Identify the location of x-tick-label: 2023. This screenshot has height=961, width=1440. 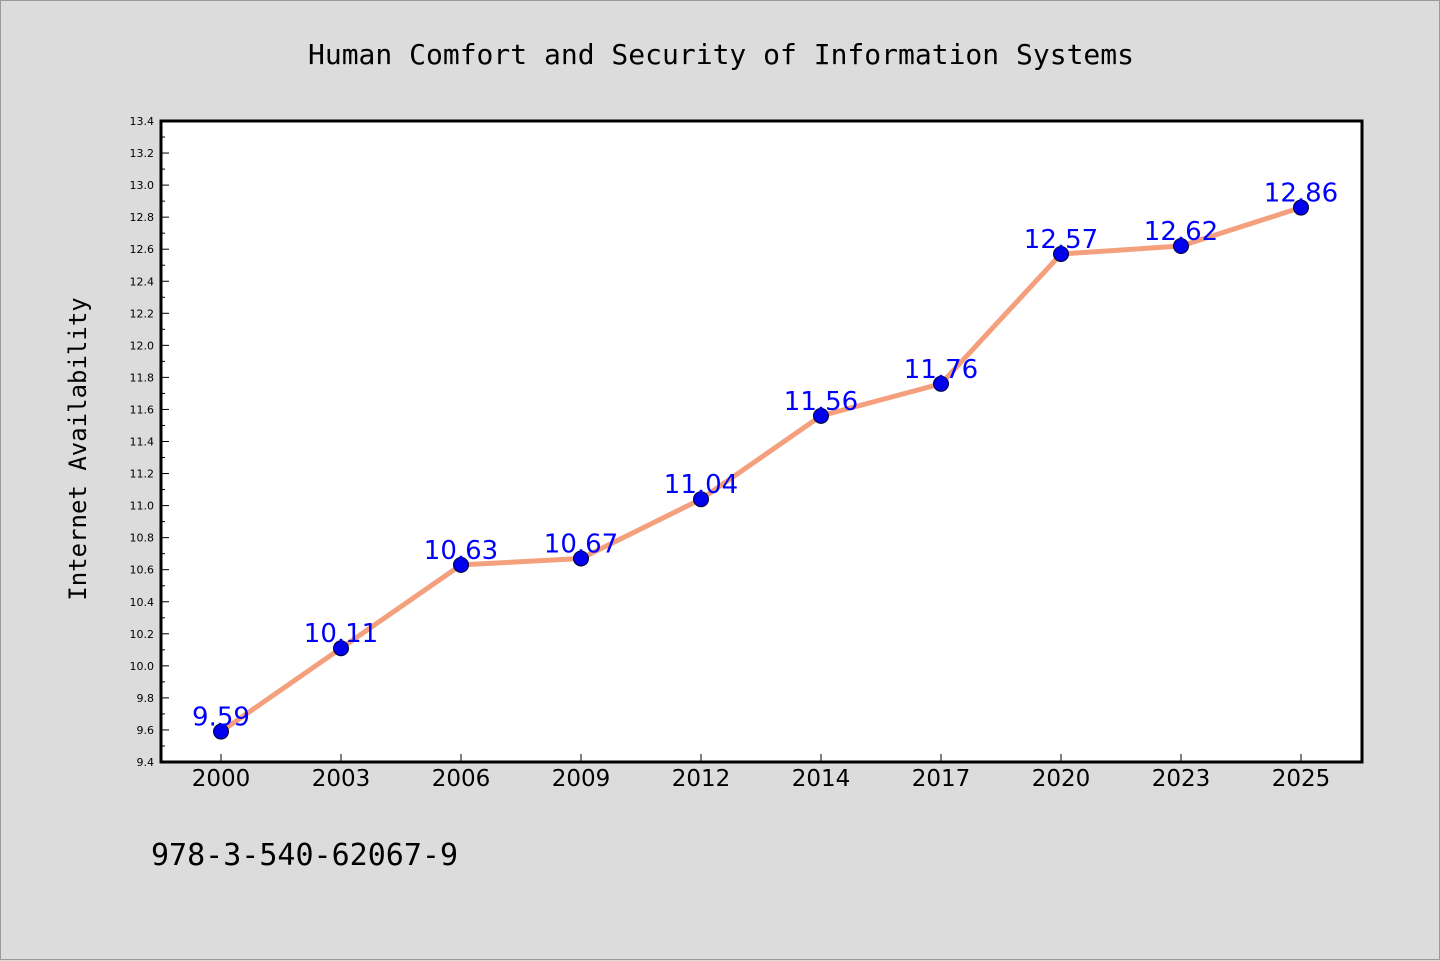
(1181, 779).